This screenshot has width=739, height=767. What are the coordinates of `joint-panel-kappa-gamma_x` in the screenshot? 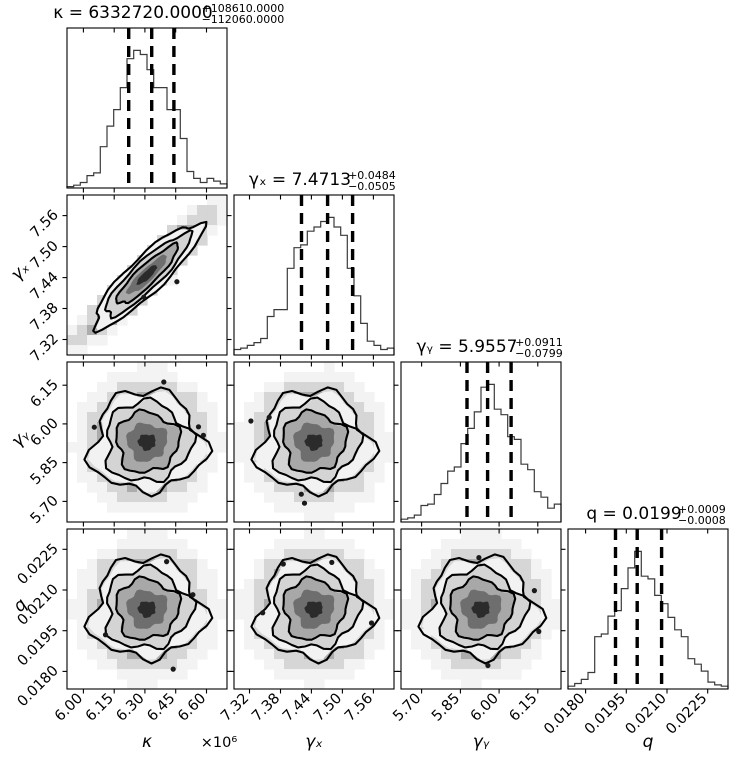 It's located at (147, 275).